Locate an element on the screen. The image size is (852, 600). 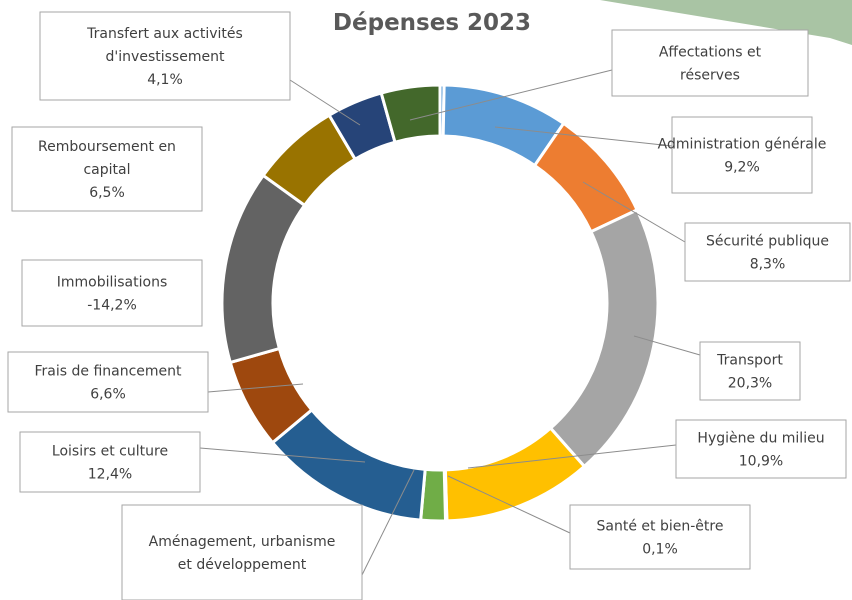
label-value: -14,2% is located at coordinates (112, 306).